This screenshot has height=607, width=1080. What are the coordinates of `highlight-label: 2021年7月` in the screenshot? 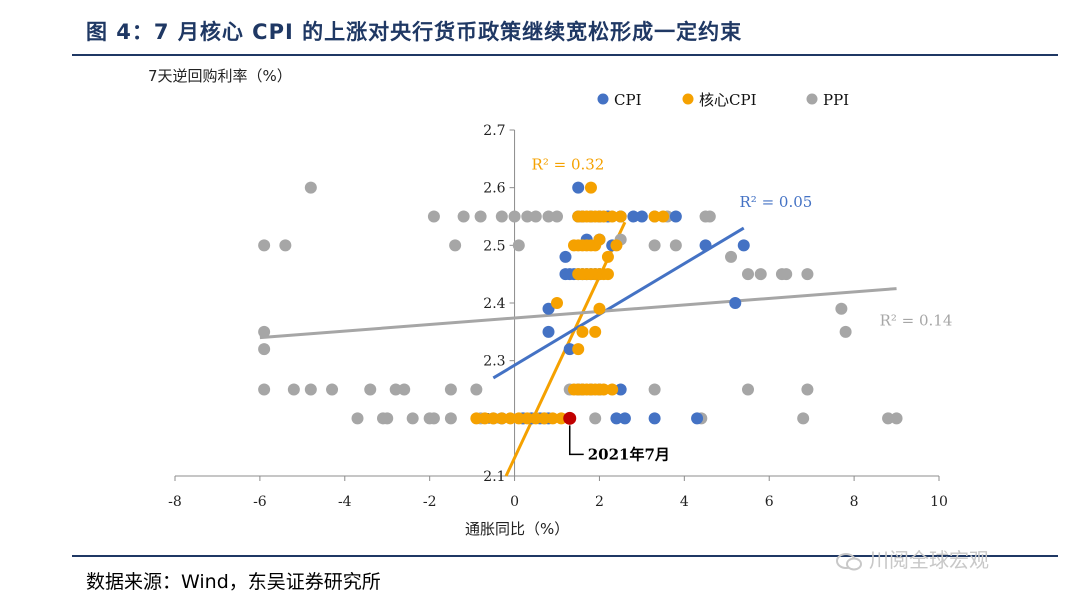 It's located at (629, 454).